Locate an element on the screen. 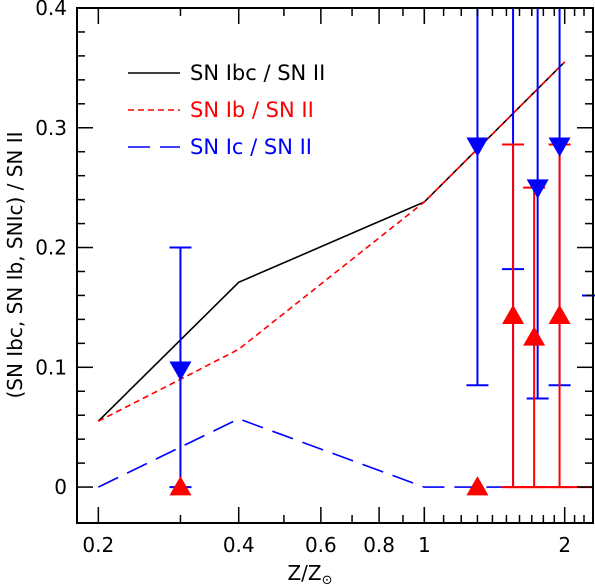 This screenshot has height=586, width=595. y-tick-label-1: 0 is located at coordinates (60, 487).